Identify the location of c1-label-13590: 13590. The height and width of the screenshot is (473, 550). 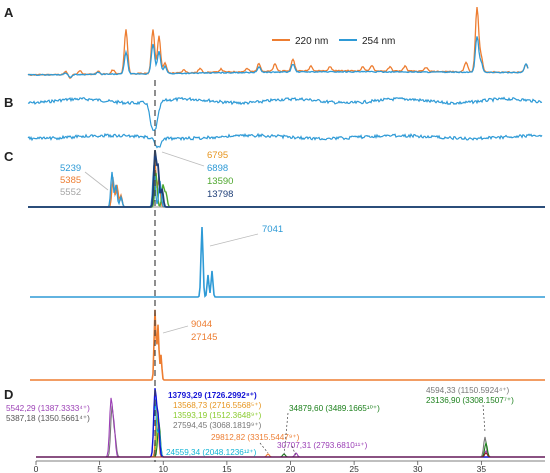
(220, 181).